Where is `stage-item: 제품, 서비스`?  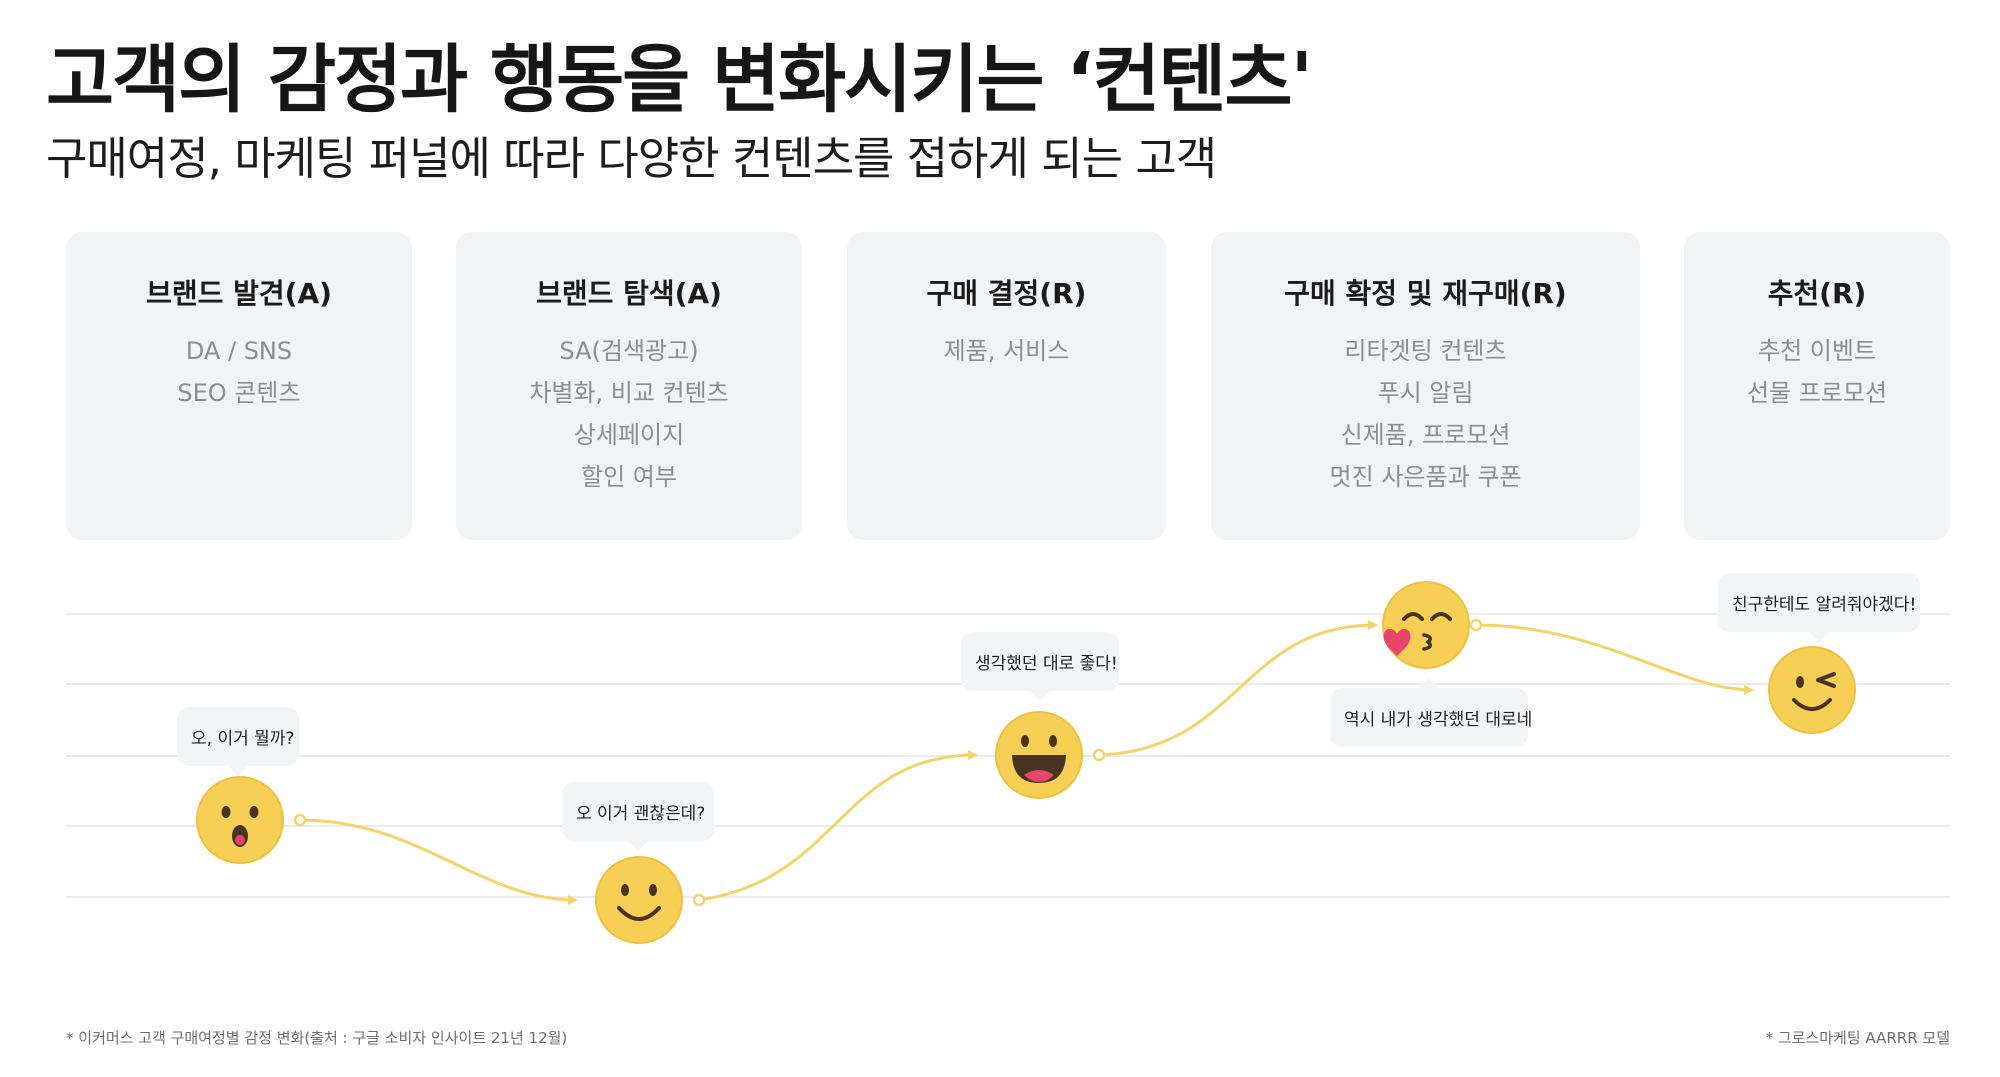 stage-item: 제품, 서비스 is located at coordinates (1006, 351).